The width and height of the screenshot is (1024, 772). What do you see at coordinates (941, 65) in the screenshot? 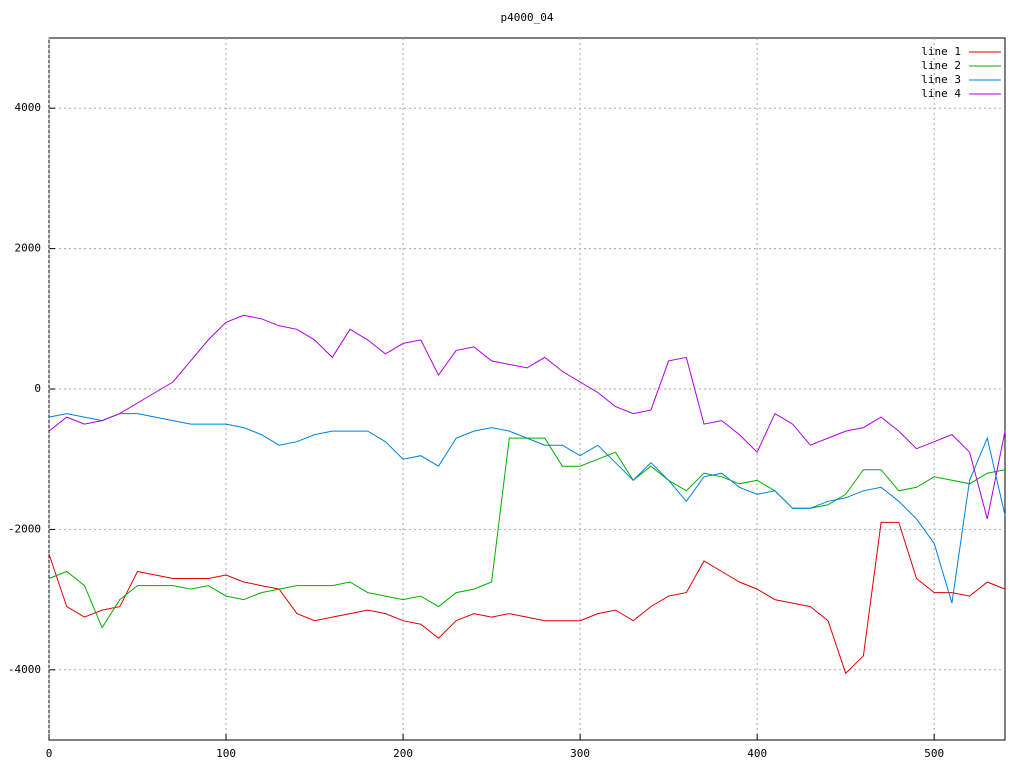
I see `legend-label: line 2` at bounding box center [941, 65].